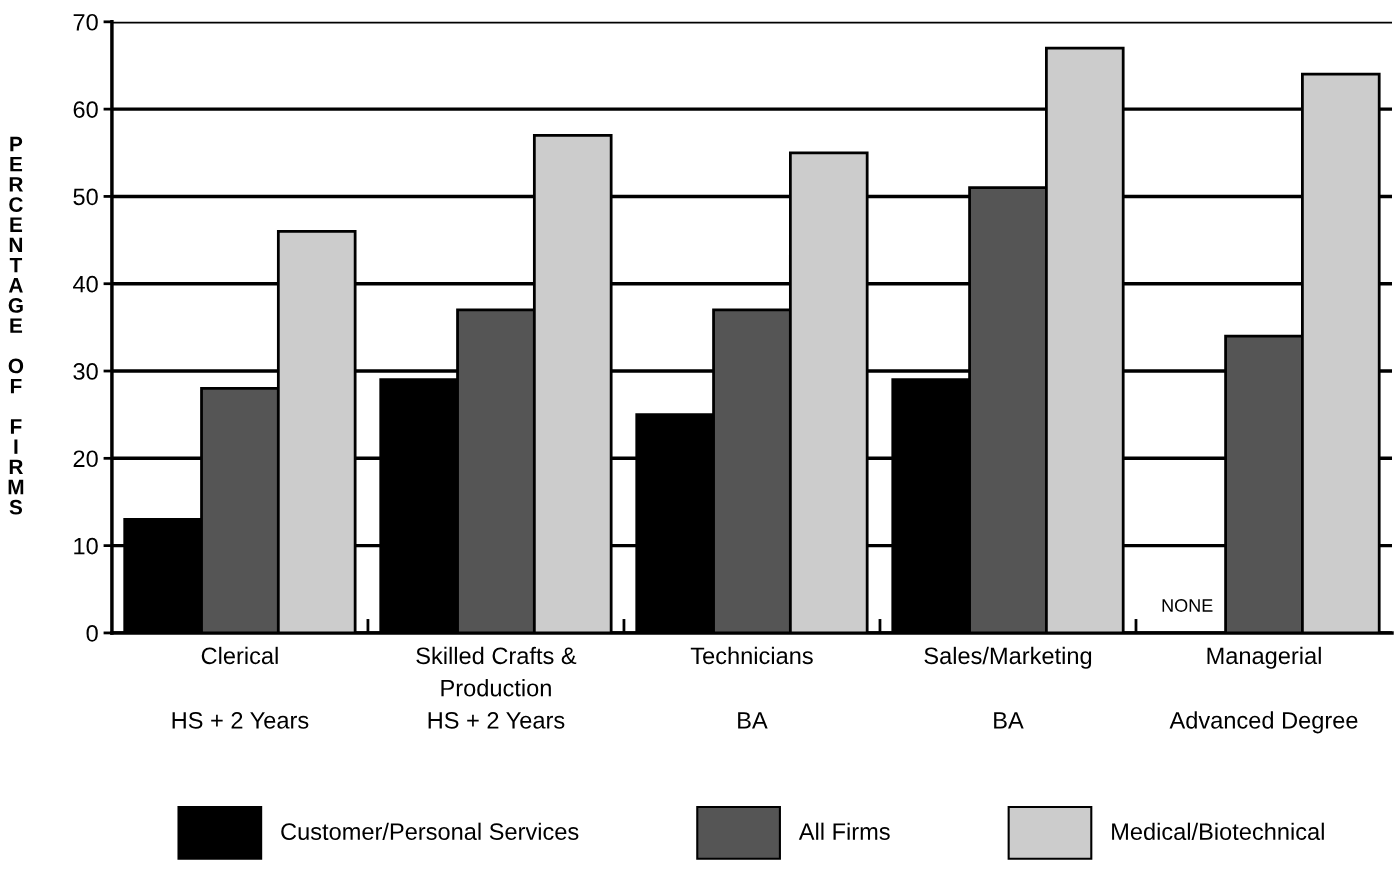  What do you see at coordinates (751, 687) in the screenshot?
I see `category-label: Technicians BA` at bounding box center [751, 687].